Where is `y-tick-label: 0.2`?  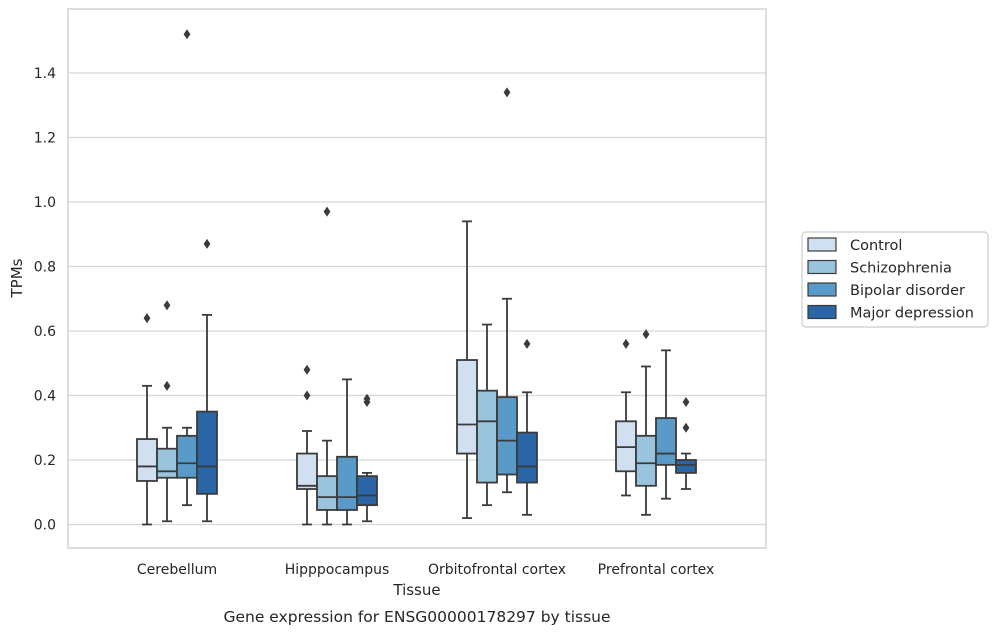
y-tick-label: 0.2 is located at coordinates (45, 461).